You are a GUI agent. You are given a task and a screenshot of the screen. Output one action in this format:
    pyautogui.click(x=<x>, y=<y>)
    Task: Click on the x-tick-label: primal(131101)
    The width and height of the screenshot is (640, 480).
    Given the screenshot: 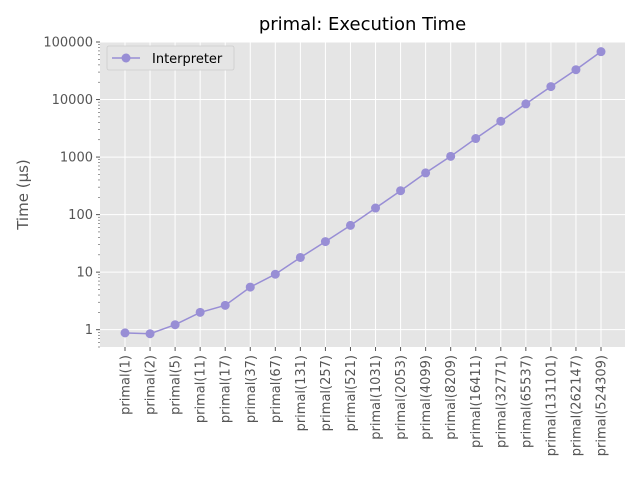 What is the action you would take?
    pyautogui.click(x=551, y=405)
    